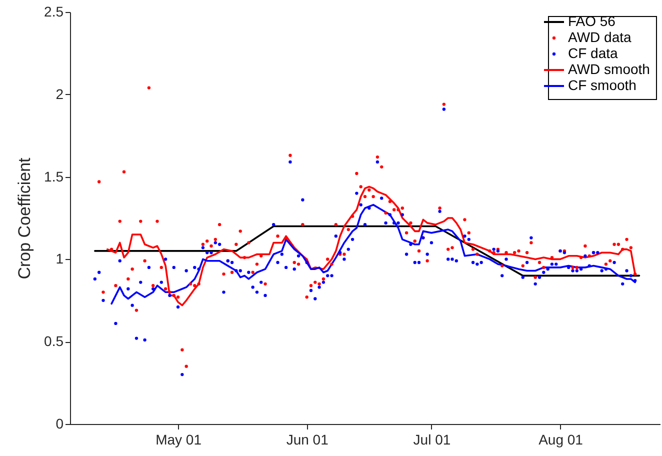 The width and height of the screenshot is (662, 456). Describe the element at coordinates (60, 424) in the screenshot. I see `y-tick-label: 0` at that location.